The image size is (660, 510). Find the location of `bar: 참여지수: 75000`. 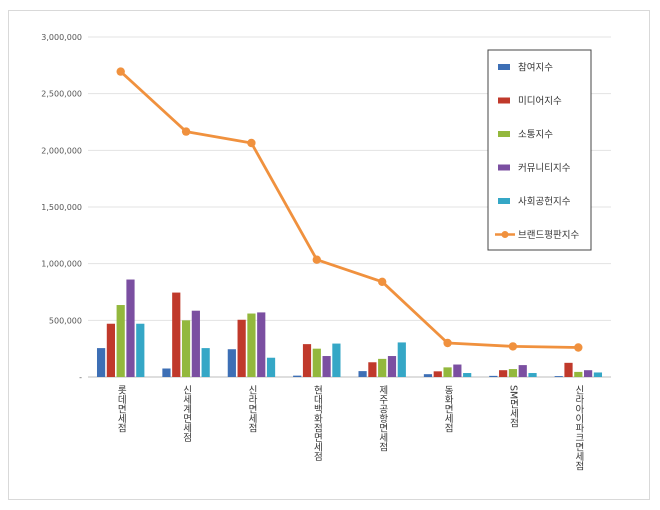

bar: 참여지수: 75000 is located at coordinates (166, 372).